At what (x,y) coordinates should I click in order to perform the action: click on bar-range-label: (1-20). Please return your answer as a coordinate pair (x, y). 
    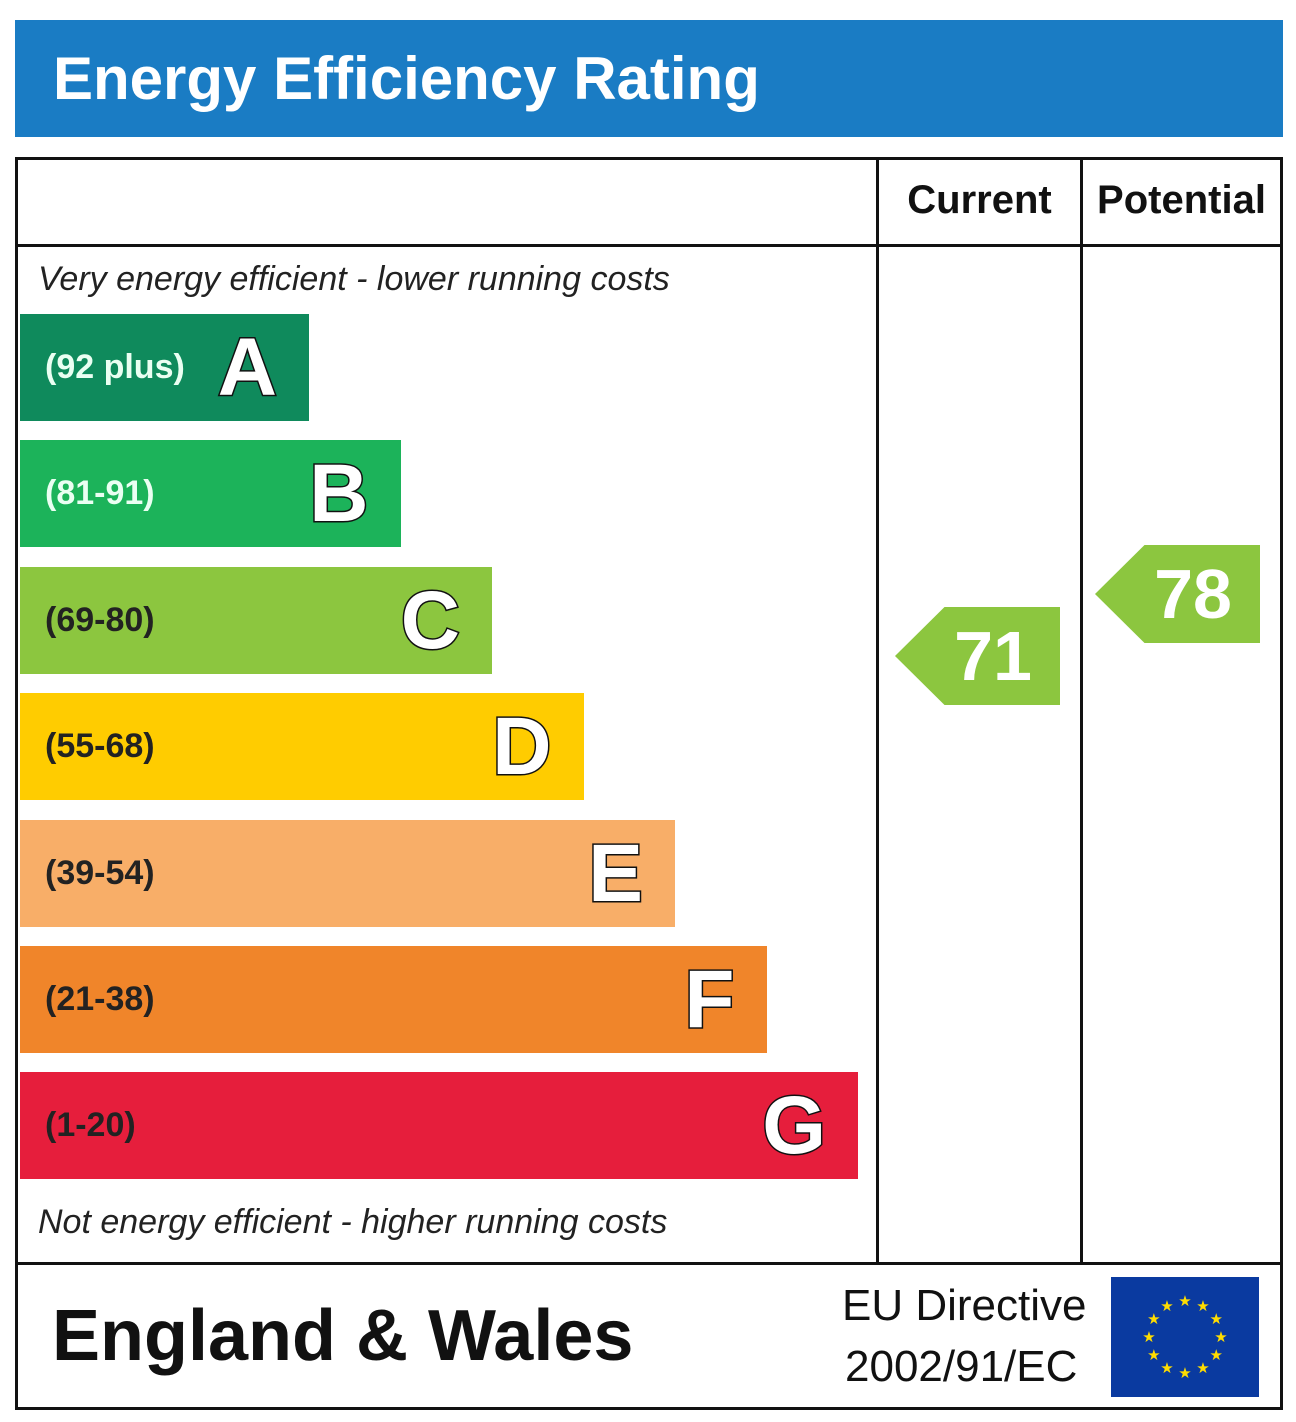
    Looking at the image, I should click on (90, 1125).